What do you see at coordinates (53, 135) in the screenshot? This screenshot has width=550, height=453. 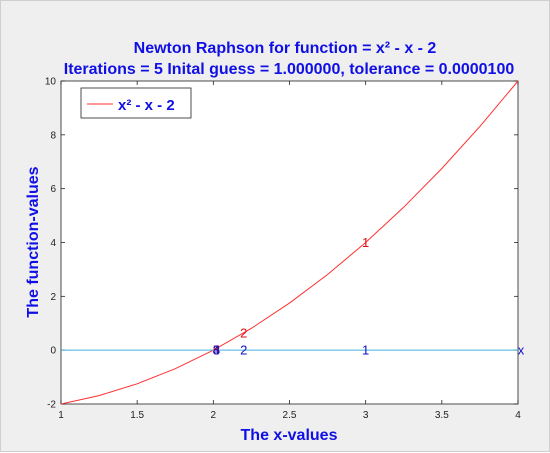 I see `y-tick-label: 8` at bounding box center [53, 135].